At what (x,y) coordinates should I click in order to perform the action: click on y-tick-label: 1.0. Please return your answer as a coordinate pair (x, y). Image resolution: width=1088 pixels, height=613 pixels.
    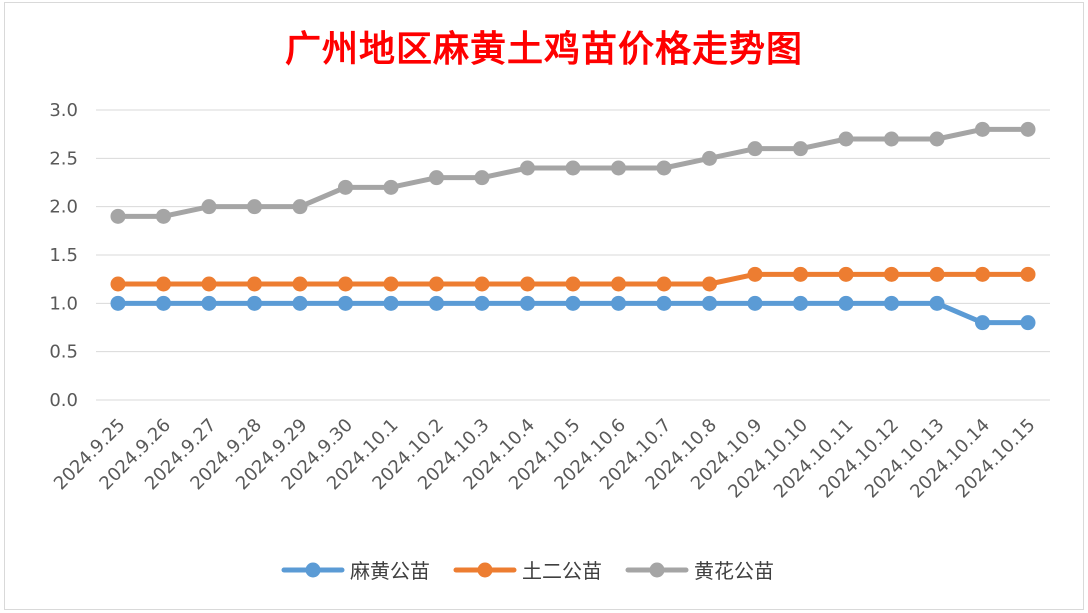
    Looking at the image, I should click on (63, 303).